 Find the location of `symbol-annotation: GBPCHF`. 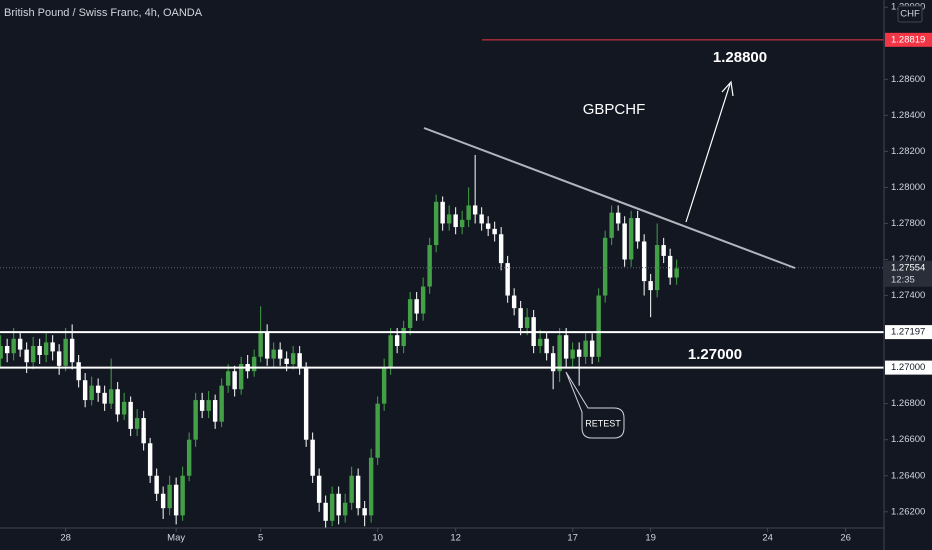

symbol-annotation: GBPCHF is located at coordinates (614, 109).